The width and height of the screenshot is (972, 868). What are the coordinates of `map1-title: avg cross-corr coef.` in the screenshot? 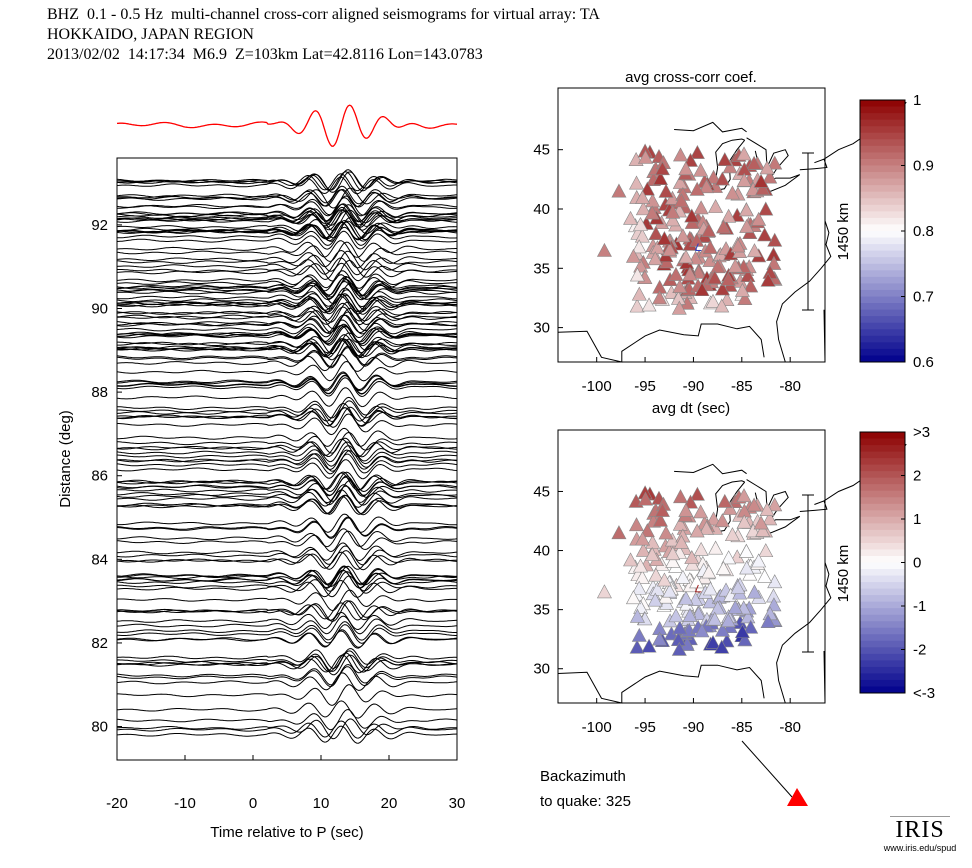 It's located at (691, 77).